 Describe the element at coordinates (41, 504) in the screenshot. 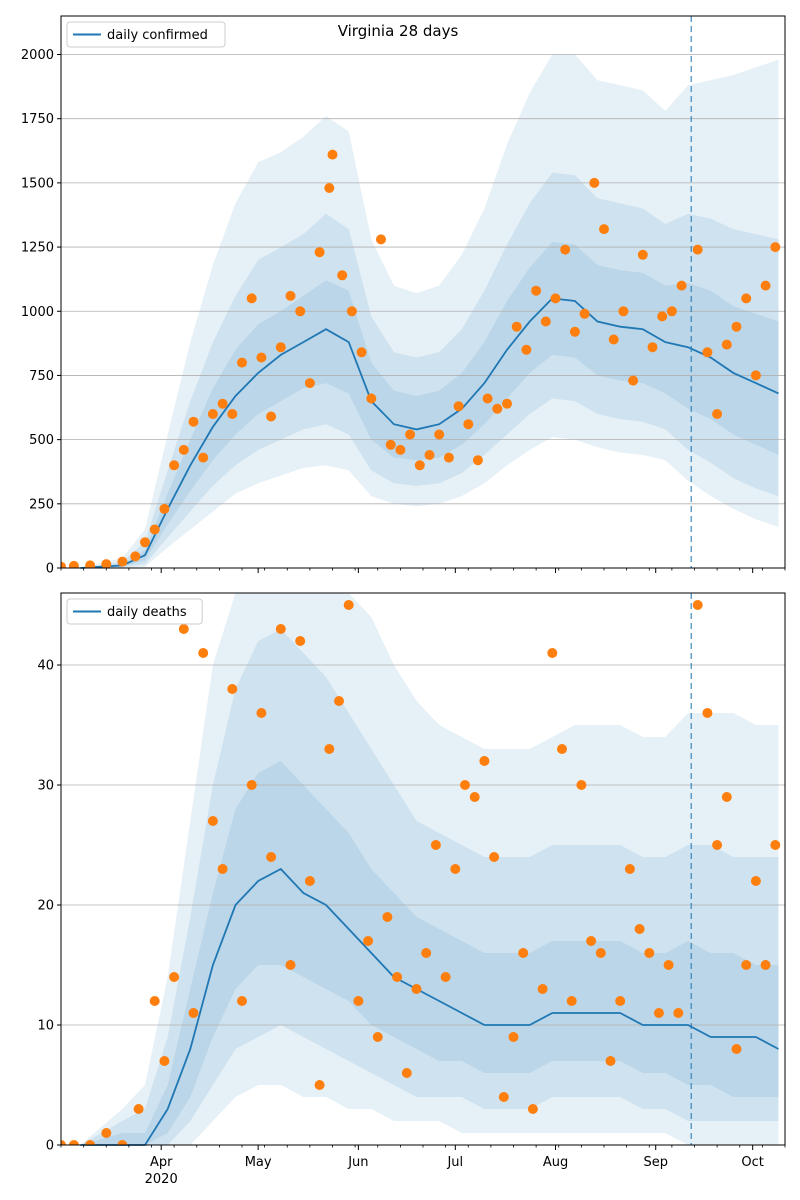

I see `y-tick-label: 250` at that location.